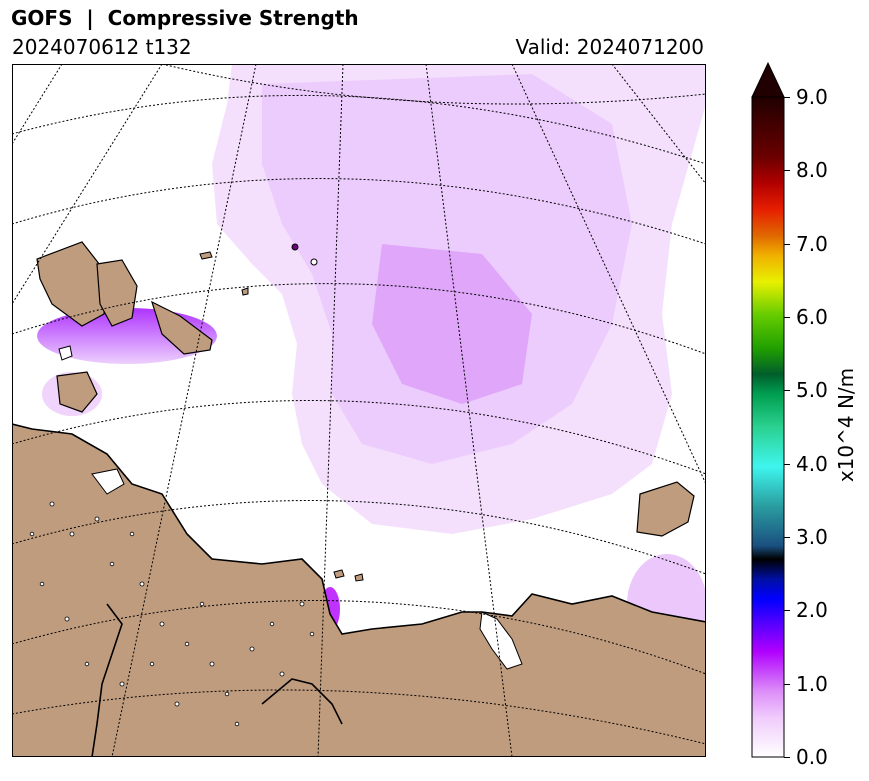  What do you see at coordinates (812, 683) in the screenshot?
I see `colorbar-tick-1: 1.0` at bounding box center [812, 683].